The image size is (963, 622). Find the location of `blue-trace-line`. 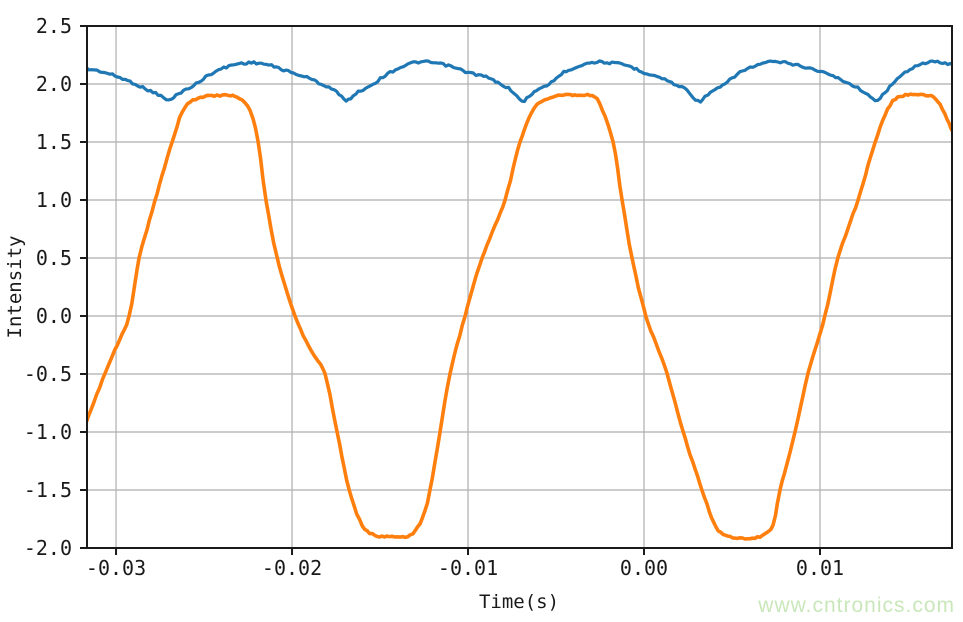

blue-trace-line is located at coordinates (519, 81).